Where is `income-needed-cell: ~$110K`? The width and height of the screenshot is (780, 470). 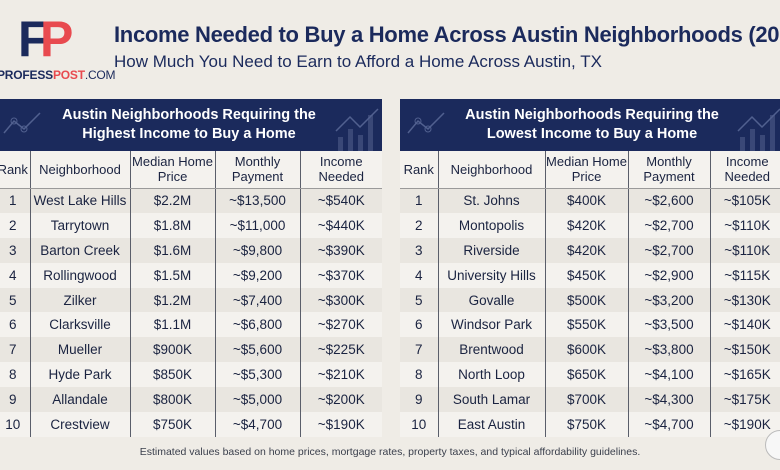
income-needed-cell: ~$110K is located at coordinates (745, 250).